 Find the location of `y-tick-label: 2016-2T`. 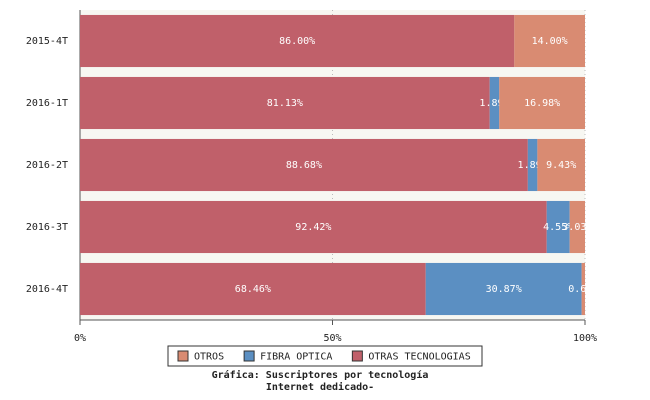

y-tick-label: 2016-2T is located at coordinates (47, 165).